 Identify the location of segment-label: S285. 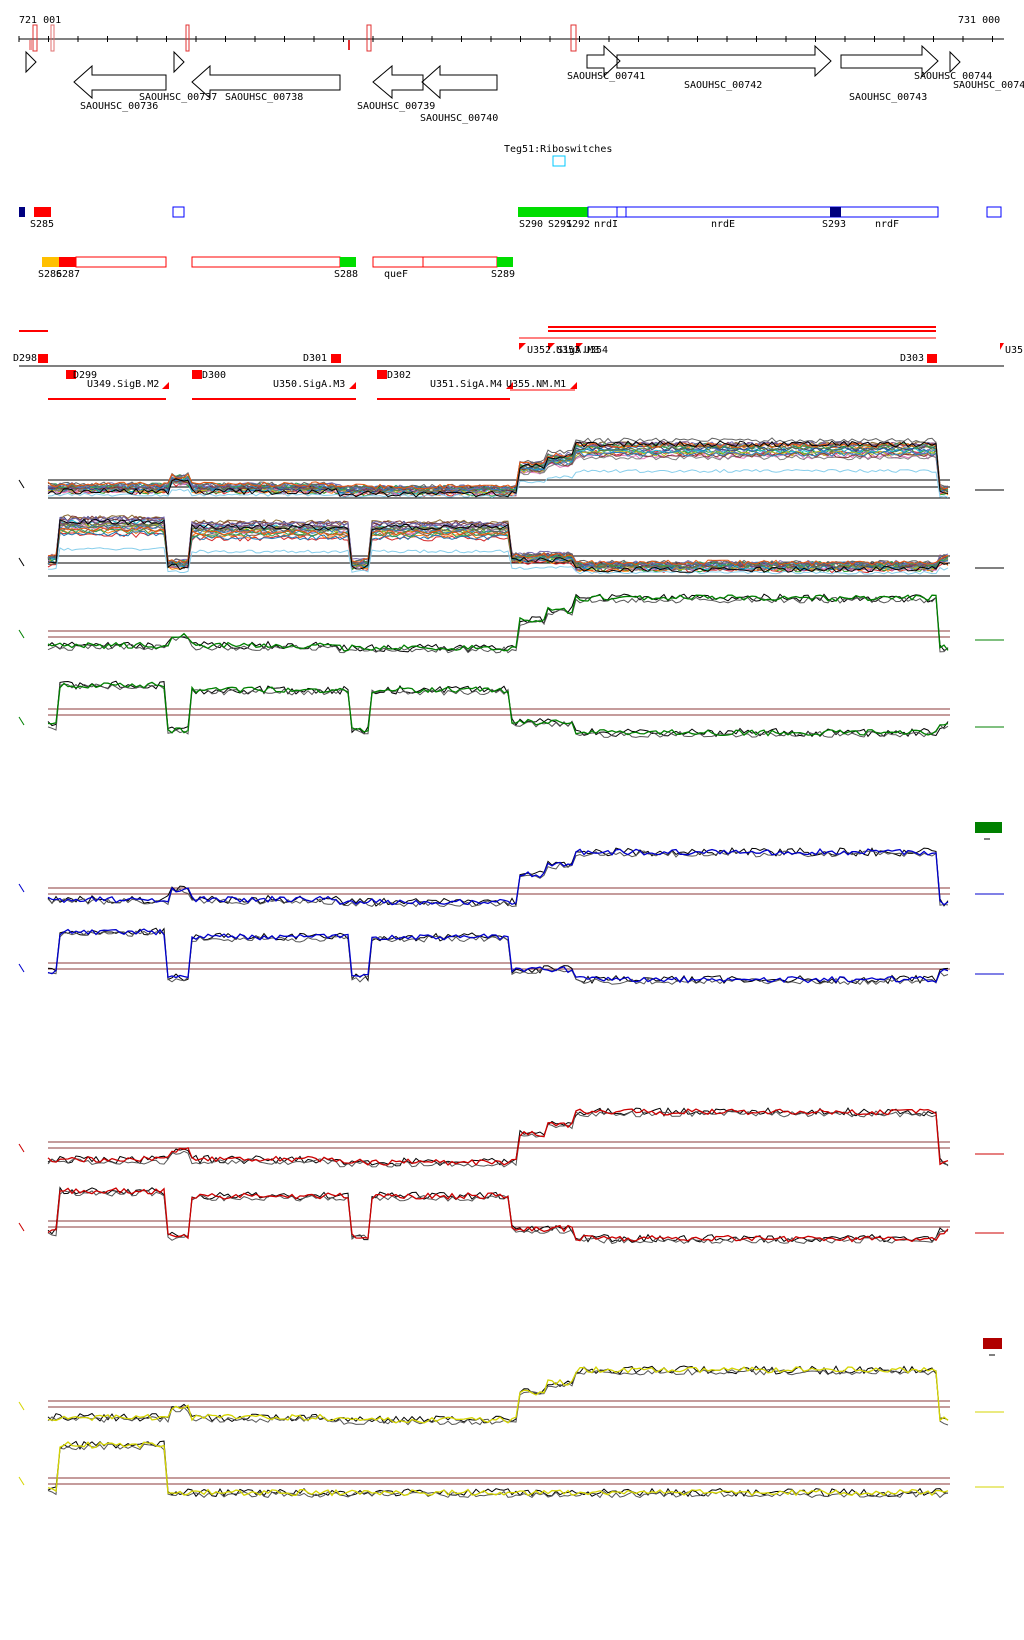
(42, 224).